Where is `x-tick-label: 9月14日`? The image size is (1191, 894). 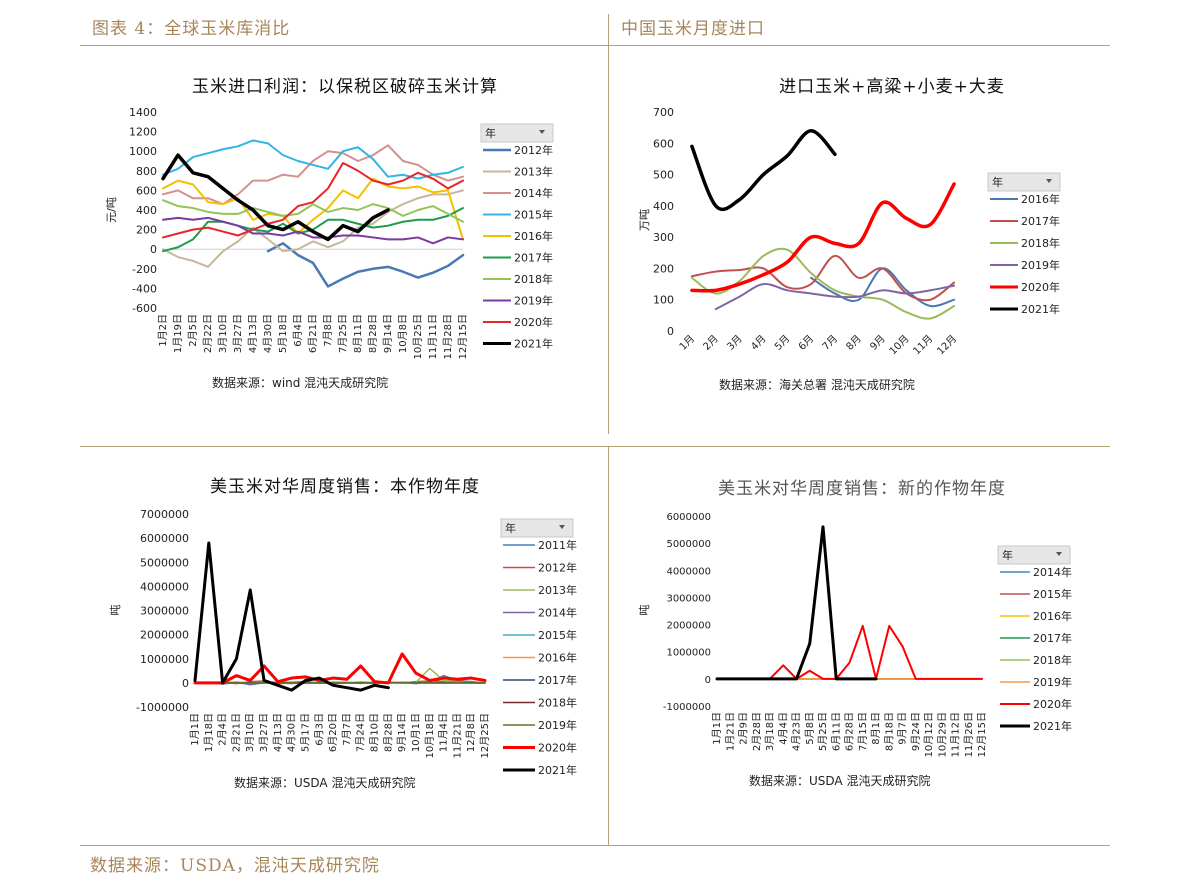
x-tick-label: 9月14日 is located at coordinates (402, 732).